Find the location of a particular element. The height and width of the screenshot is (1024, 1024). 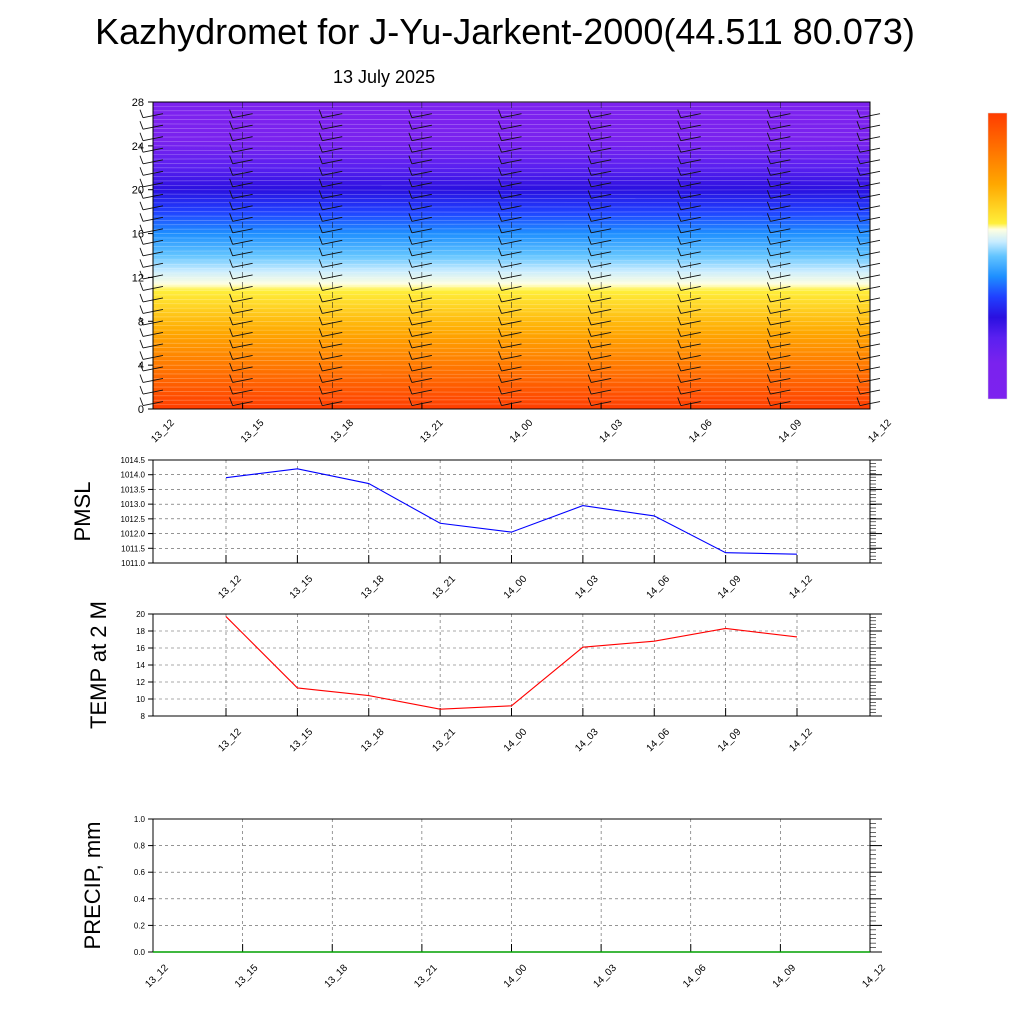

temp-y-axis-title: TEMP at 2 M is located at coordinates (98, 665).